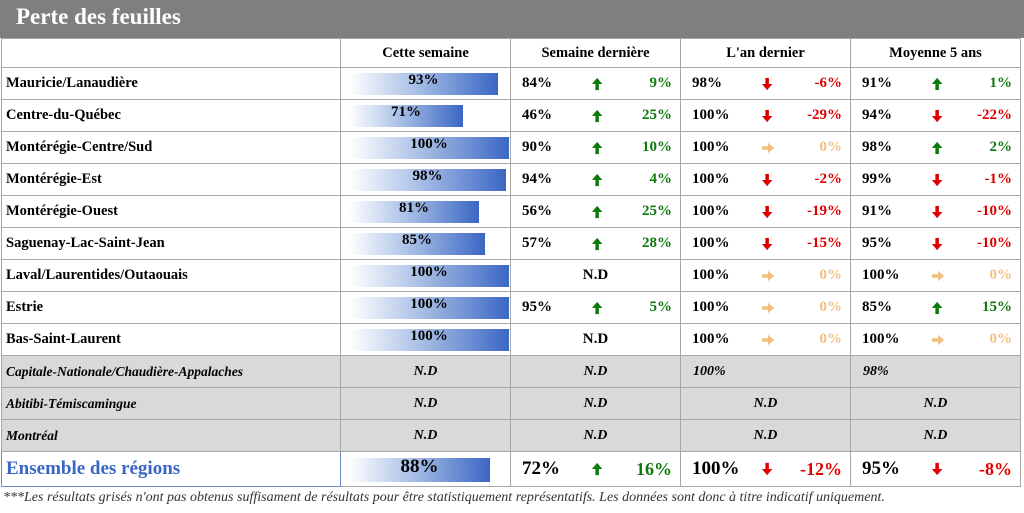  I want to click on total-region-name: Ensemble des régions, so click(171, 469).